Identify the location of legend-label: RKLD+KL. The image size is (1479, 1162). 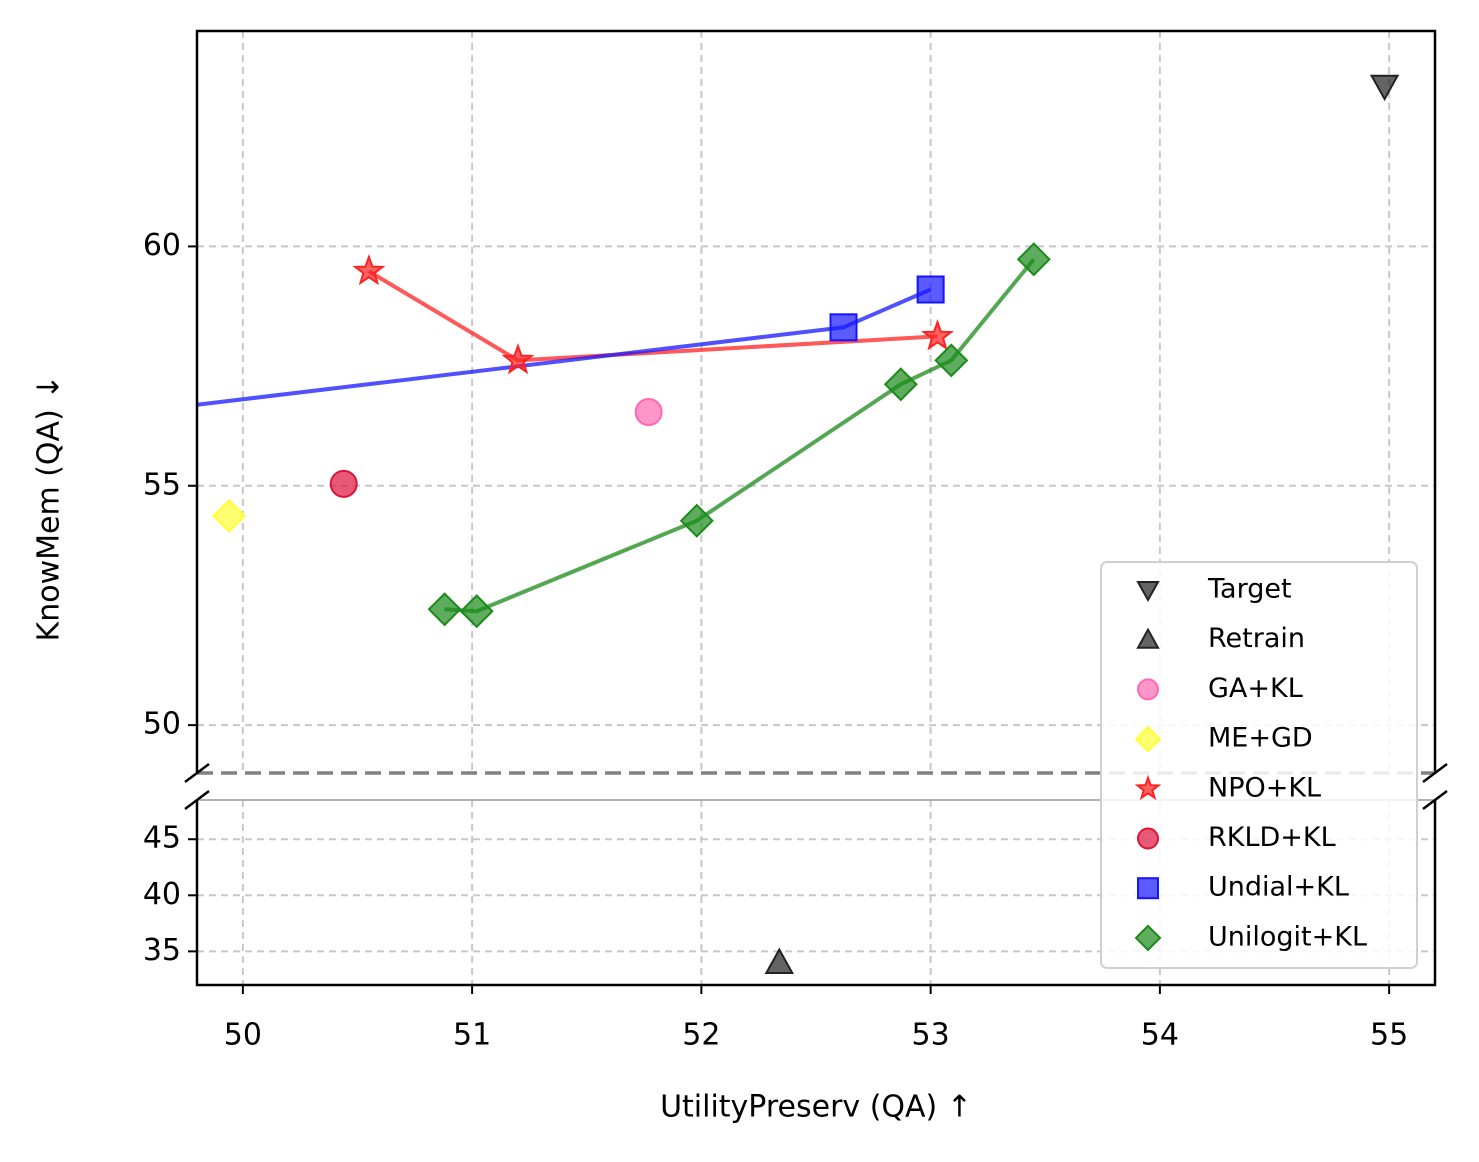
(1272, 837).